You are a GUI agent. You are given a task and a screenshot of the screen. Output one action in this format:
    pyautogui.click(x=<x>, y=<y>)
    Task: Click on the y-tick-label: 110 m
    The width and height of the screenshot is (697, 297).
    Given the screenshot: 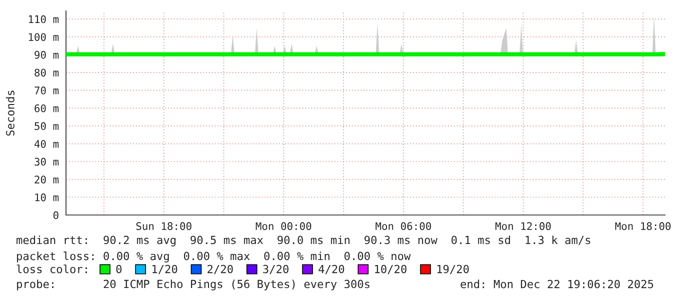 What is the action you would take?
    pyautogui.click(x=43, y=19)
    